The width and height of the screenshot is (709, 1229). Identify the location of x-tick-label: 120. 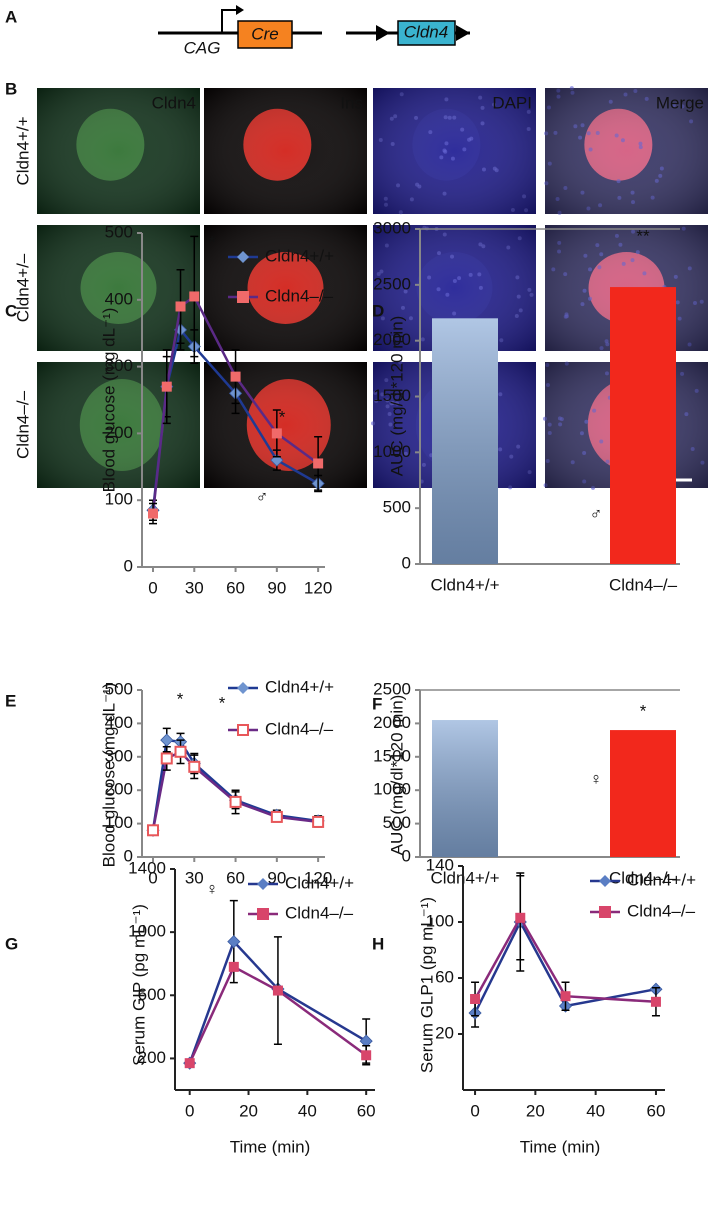
(318, 587).